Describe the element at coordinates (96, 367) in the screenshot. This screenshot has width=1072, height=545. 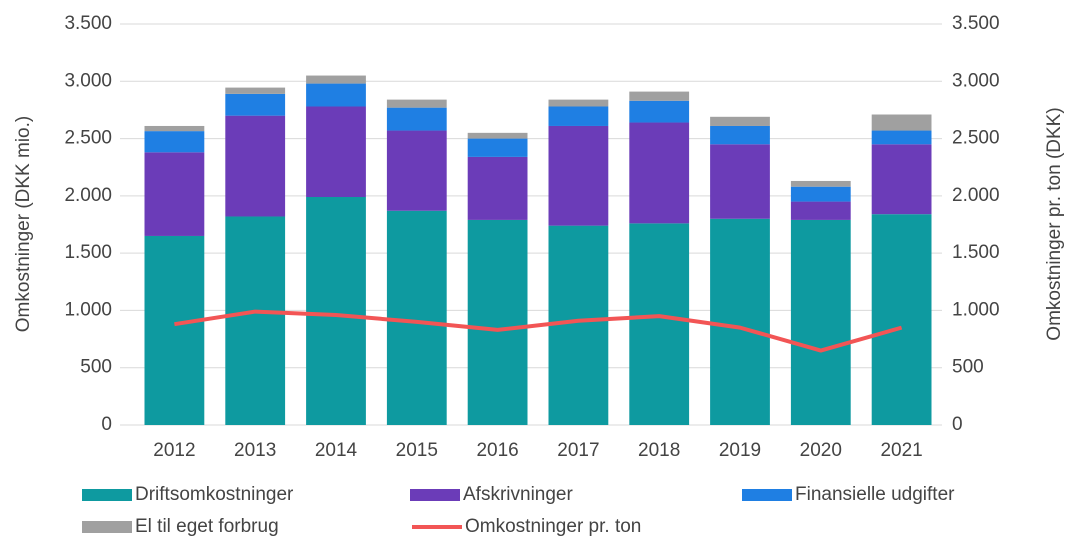
I see `y-tick-label: 500` at that location.